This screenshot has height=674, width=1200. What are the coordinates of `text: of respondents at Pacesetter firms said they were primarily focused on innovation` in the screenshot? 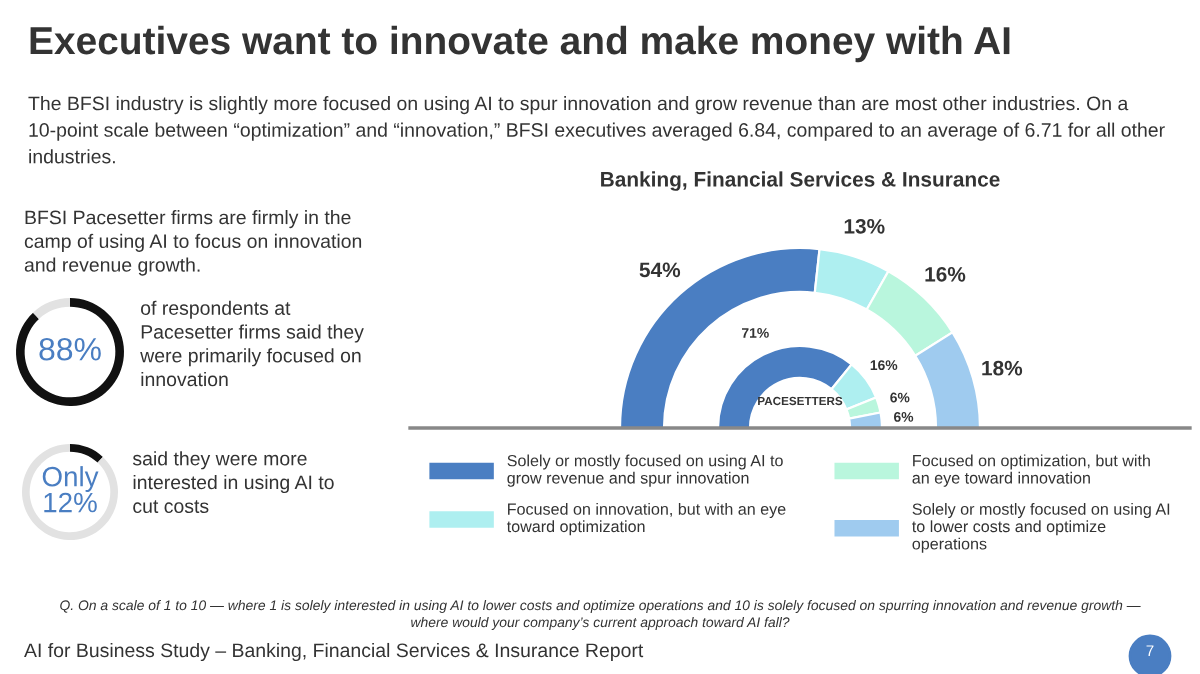 It's located at (252, 343).